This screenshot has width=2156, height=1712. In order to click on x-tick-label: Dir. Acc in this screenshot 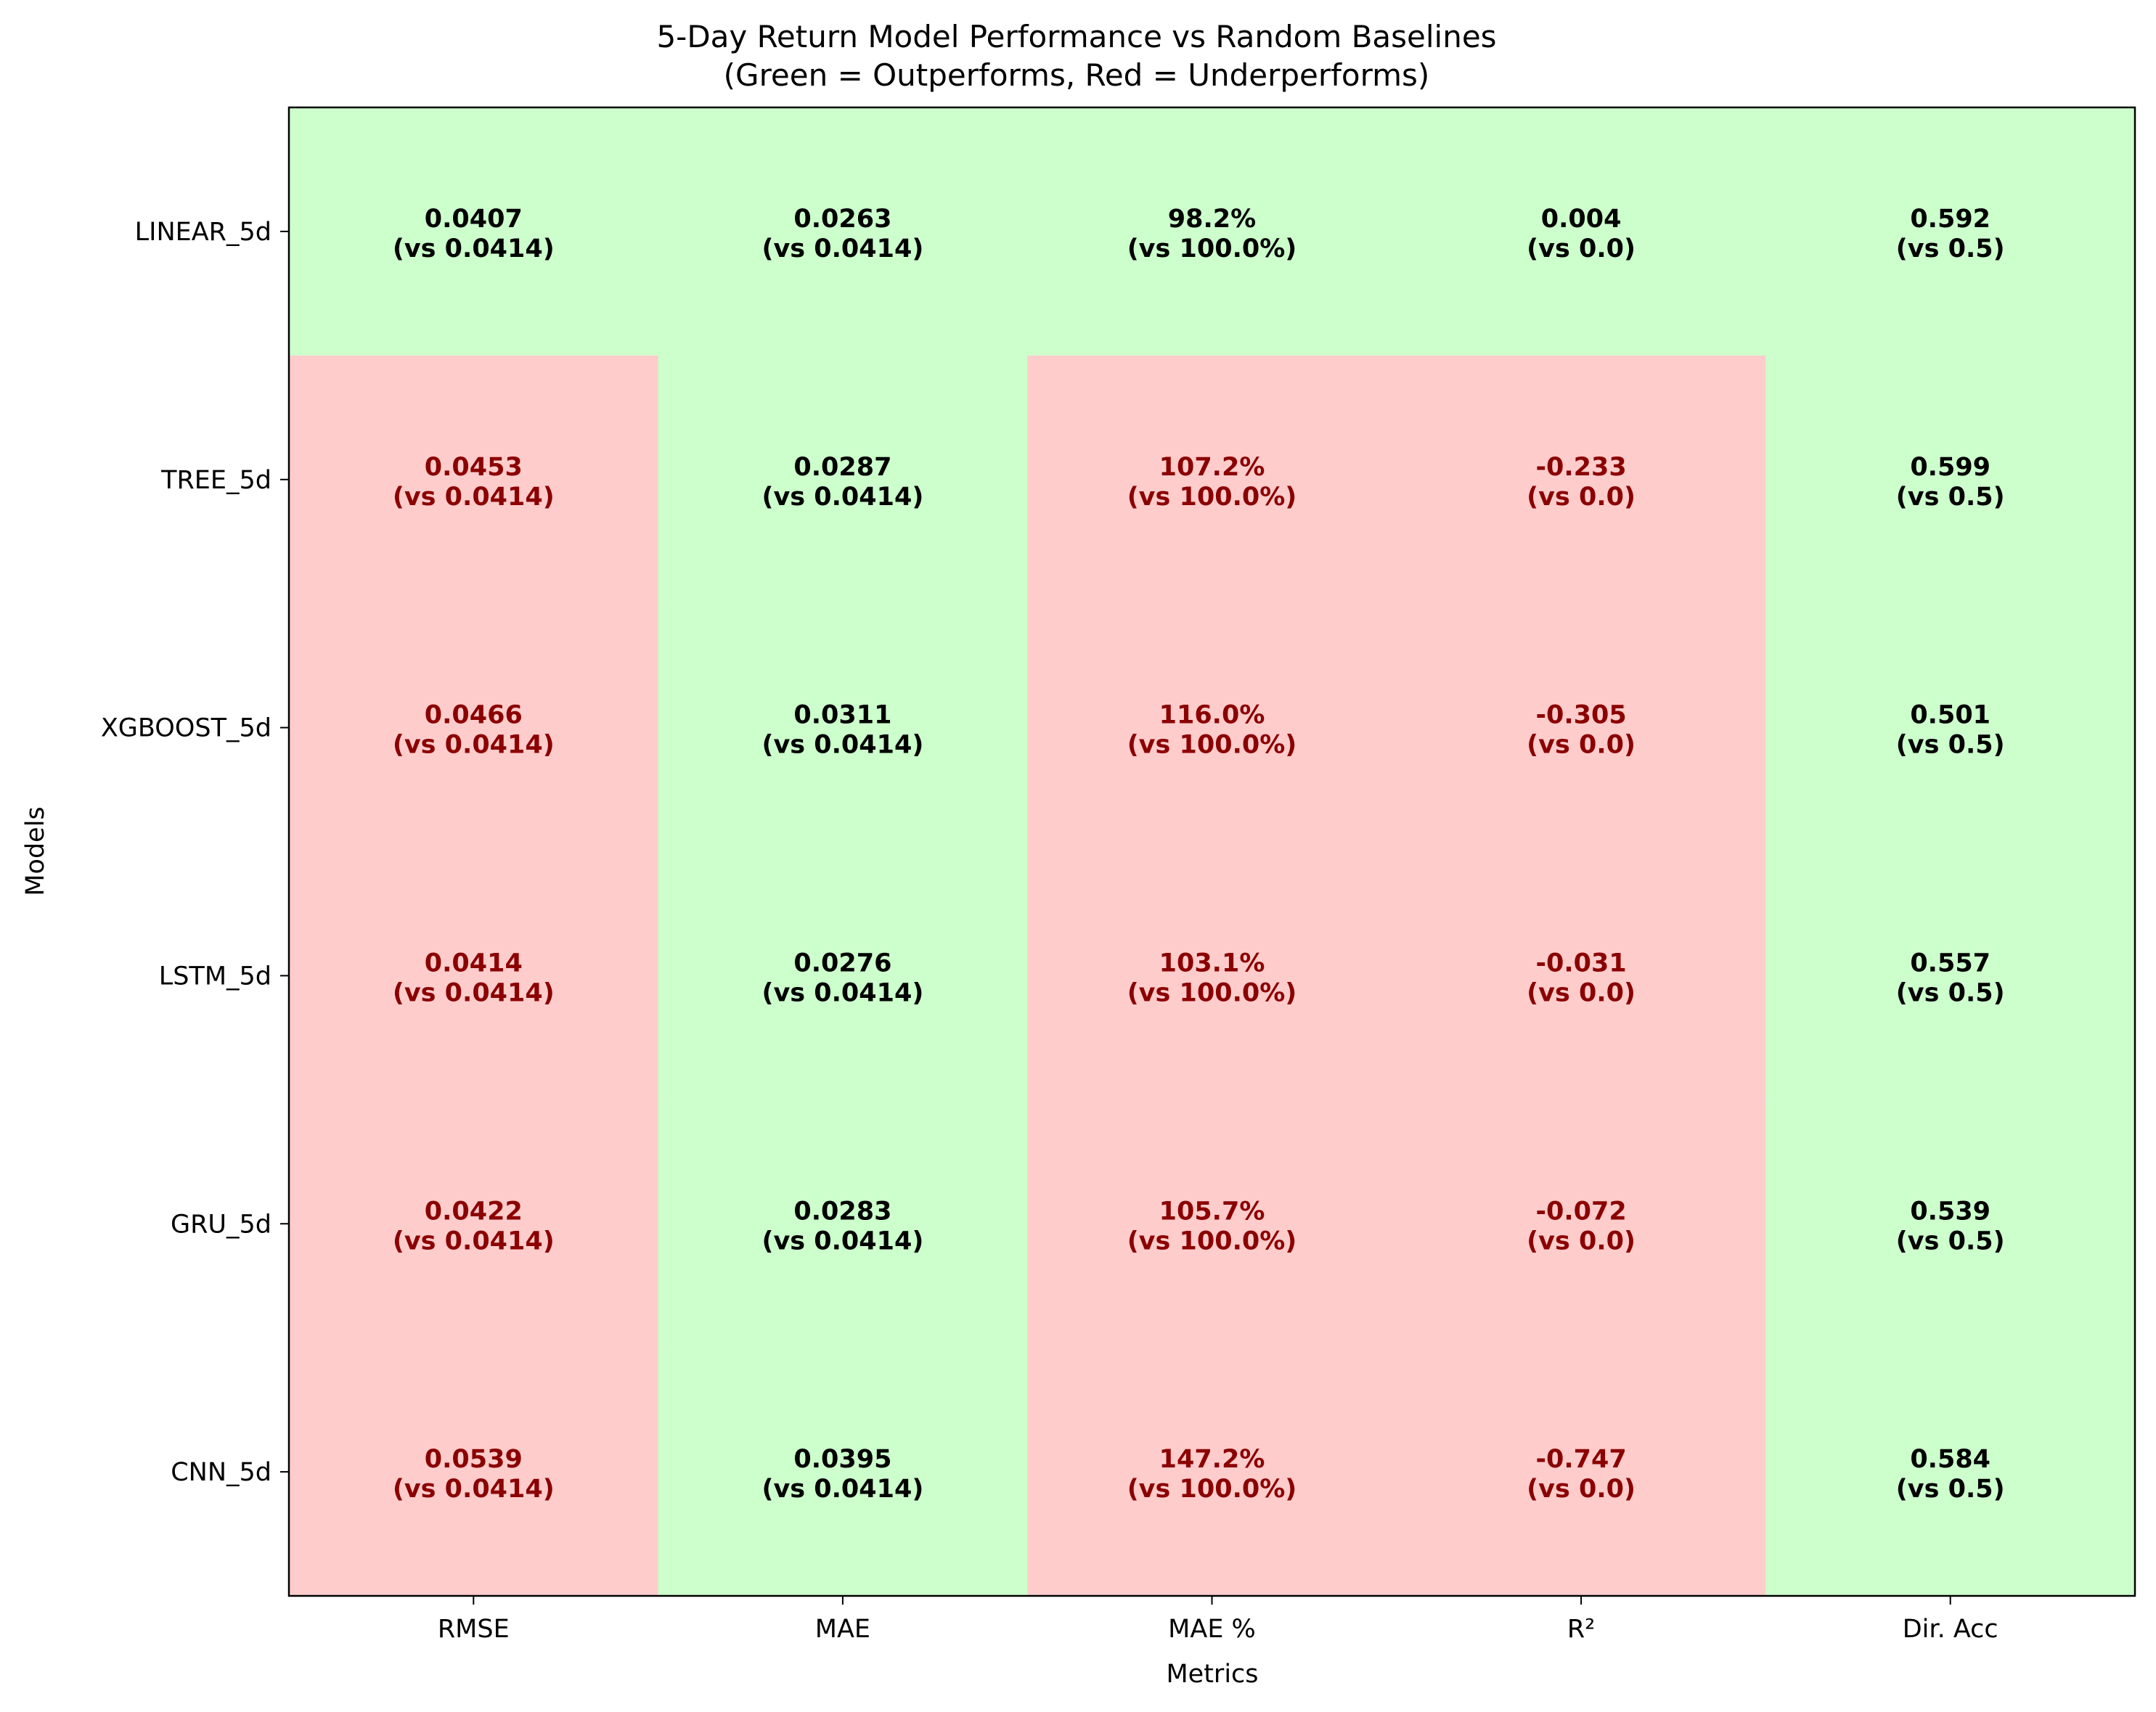, I will do `click(1950, 1629)`.